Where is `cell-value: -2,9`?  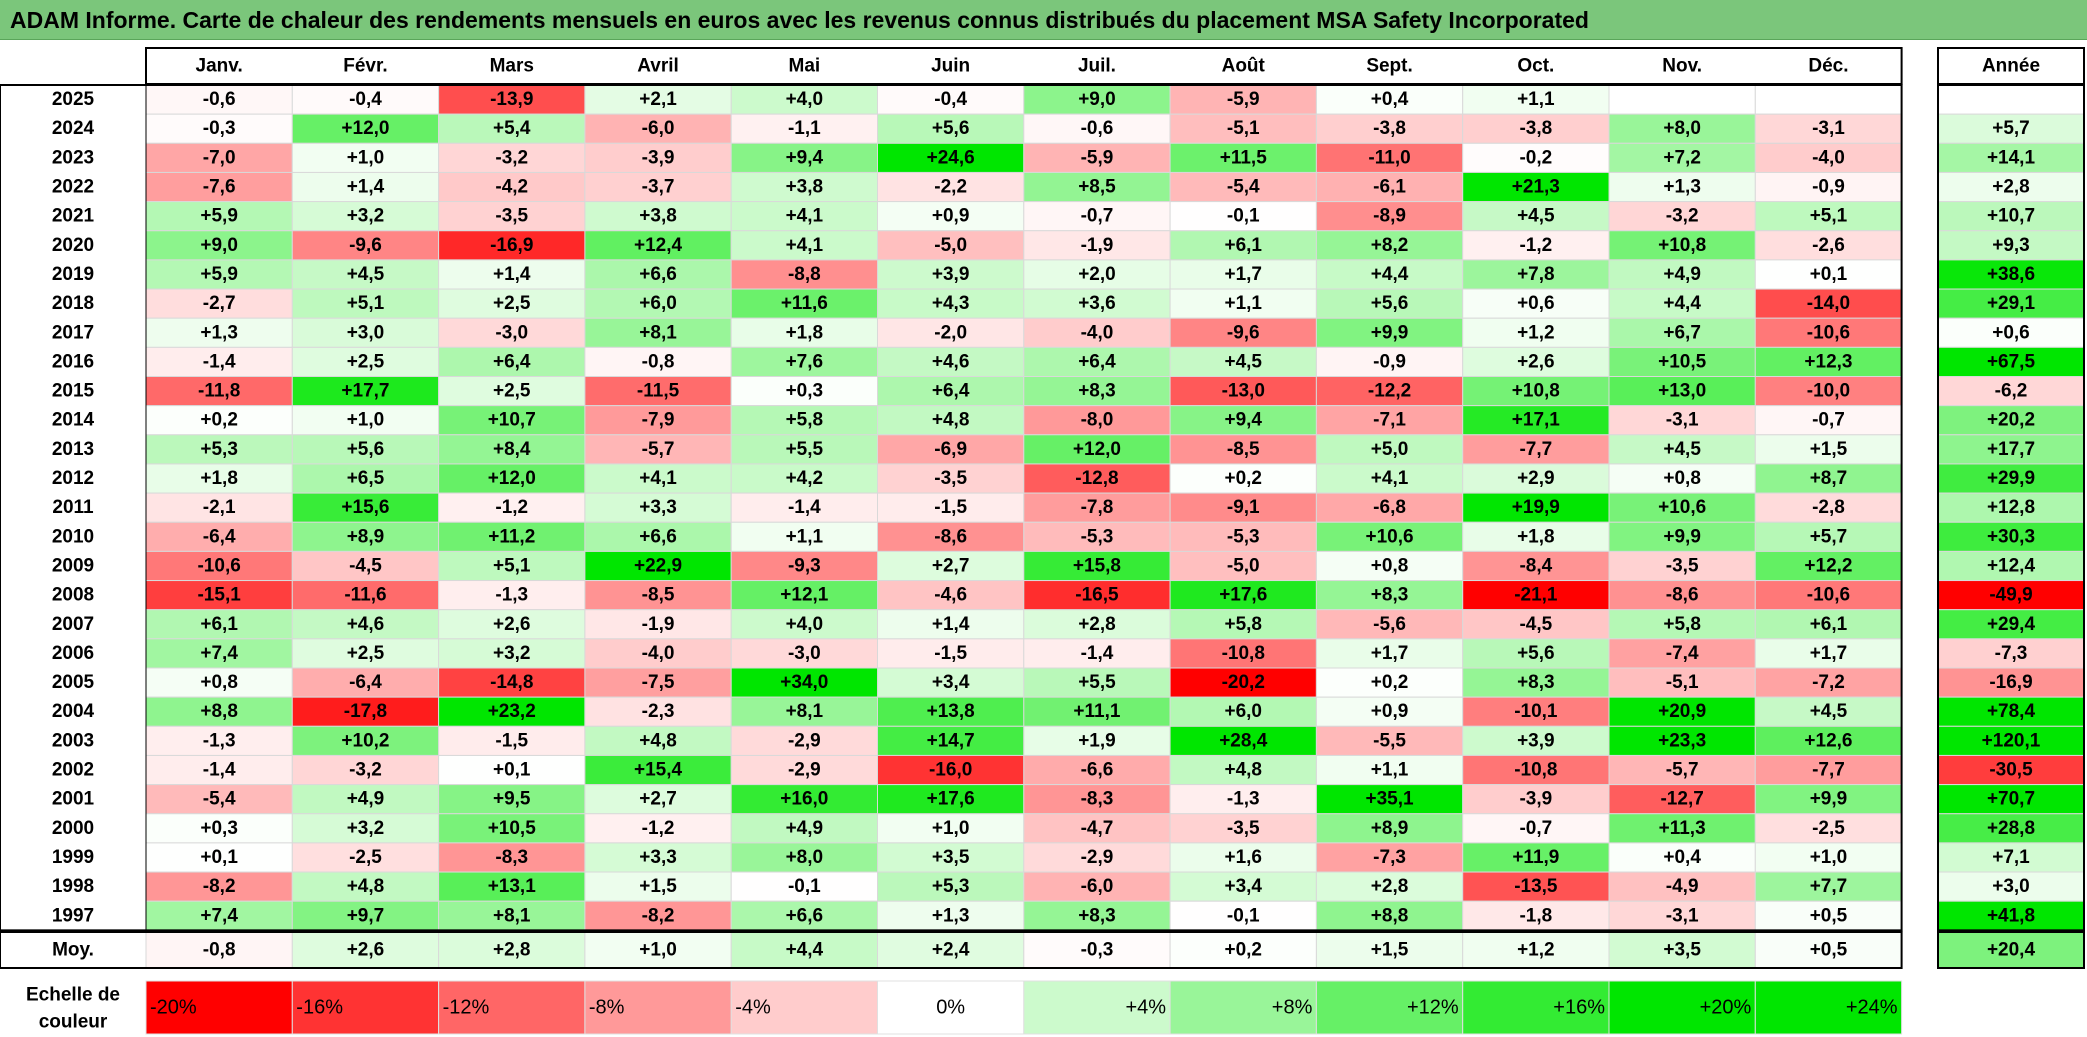 cell-value: -2,9 is located at coordinates (804, 740).